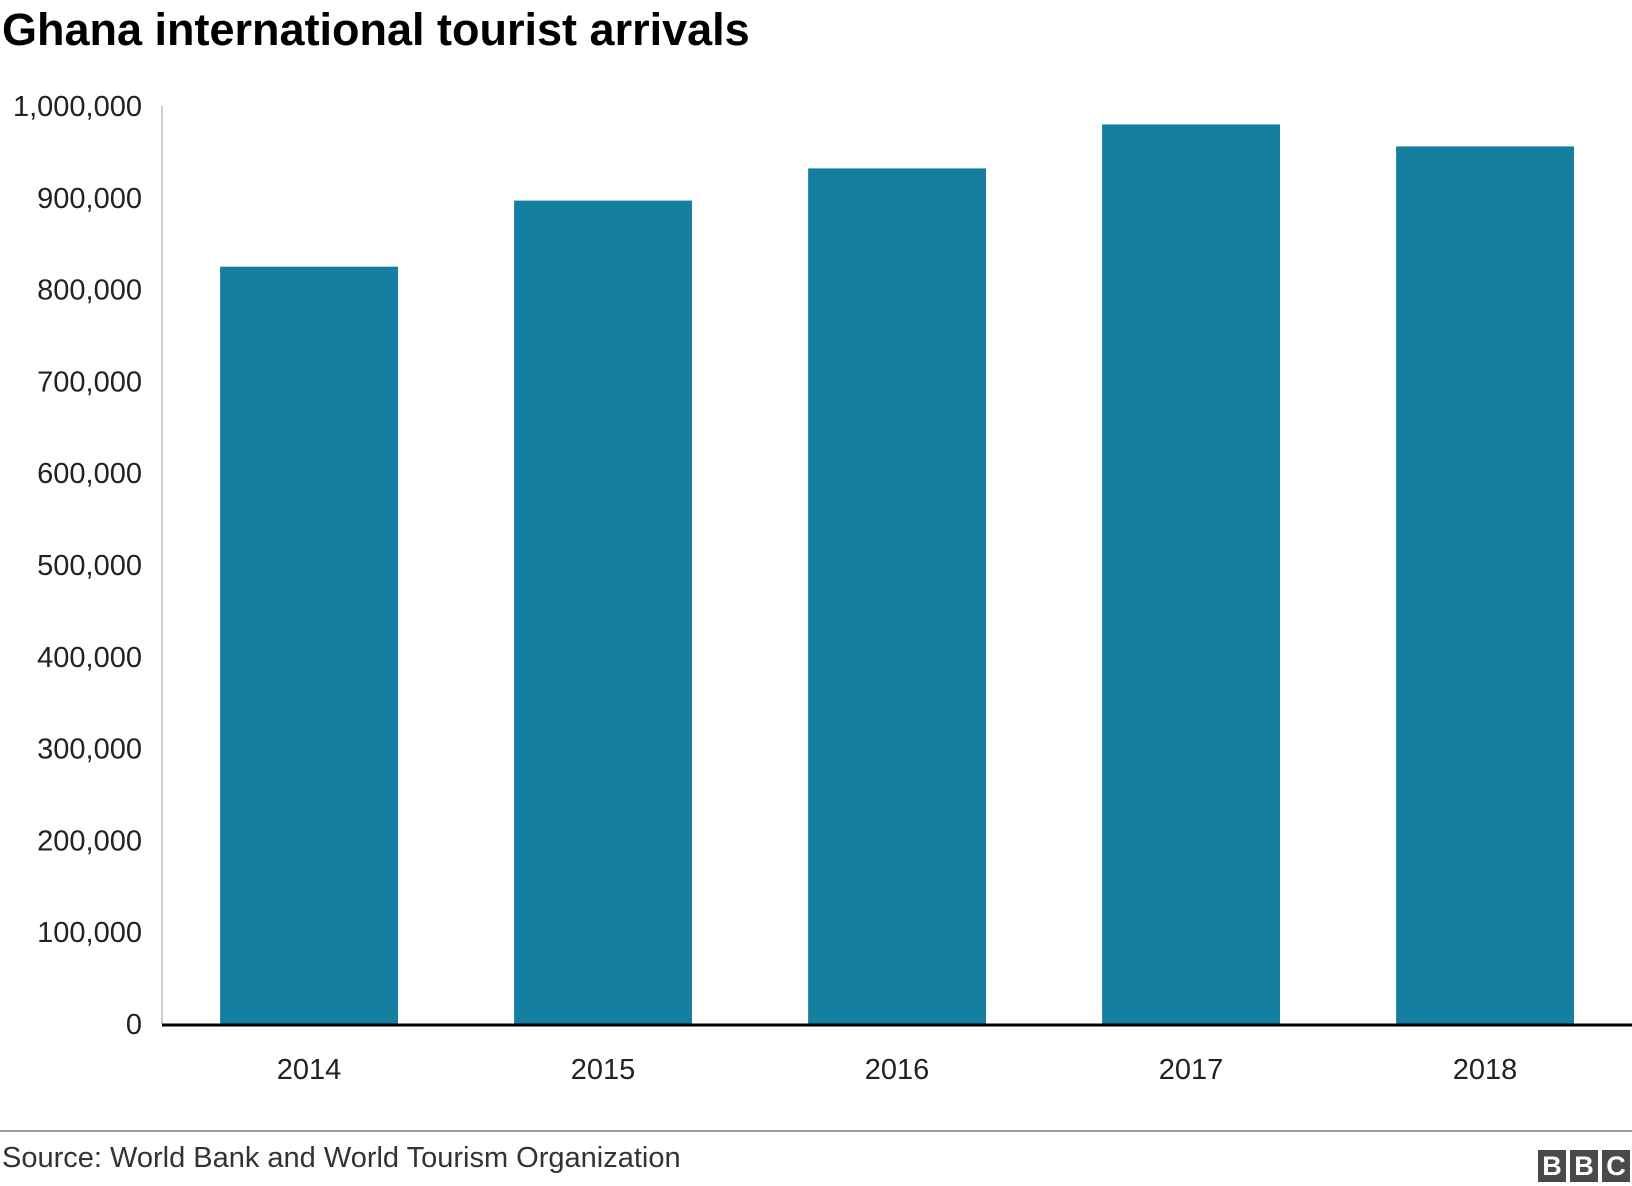  I want to click on bar-2017, so click(1191, 574).